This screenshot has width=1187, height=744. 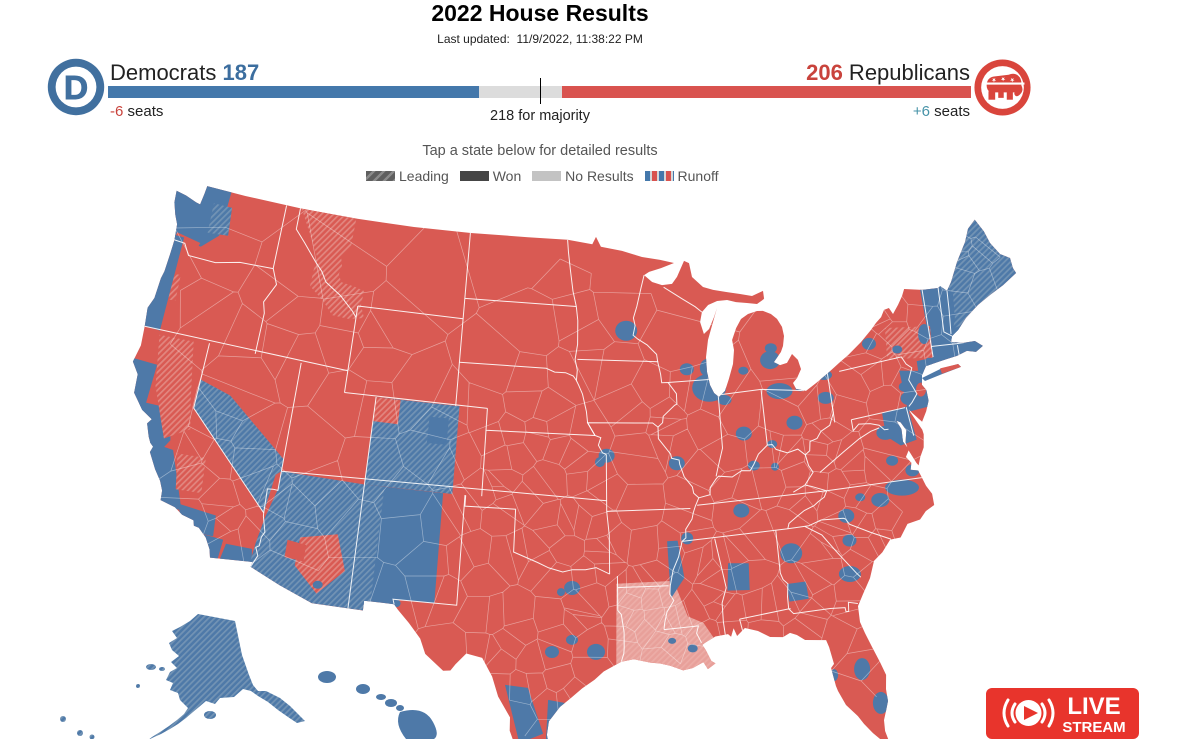 What do you see at coordinates (1093, 727) in the screenshot?
I see `svg-text: STREAM` at bounding box center [1093, 727].